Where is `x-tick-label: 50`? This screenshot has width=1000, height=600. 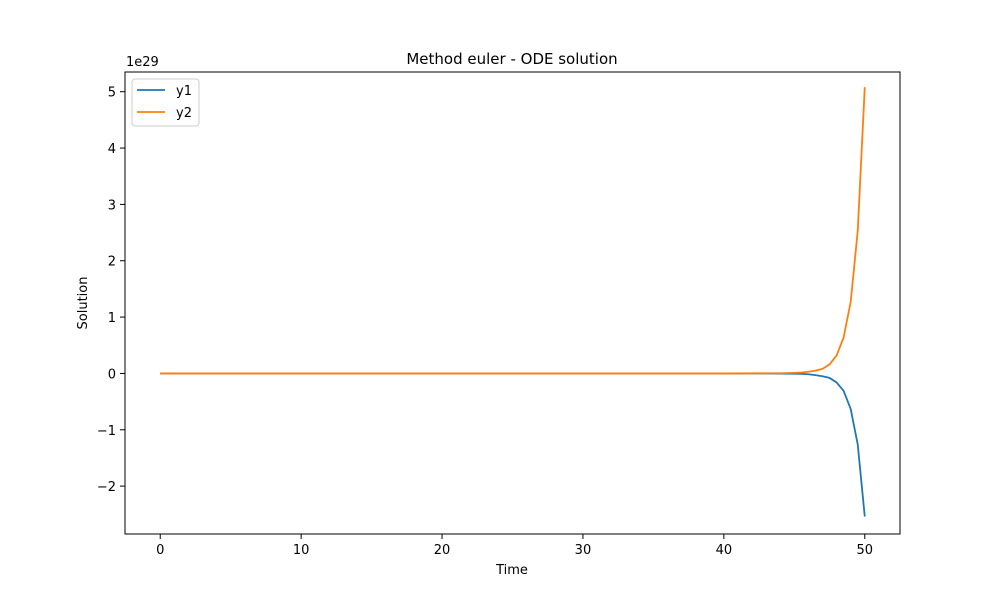 x-tick-label: 50 is located at coordinates (864, 550).